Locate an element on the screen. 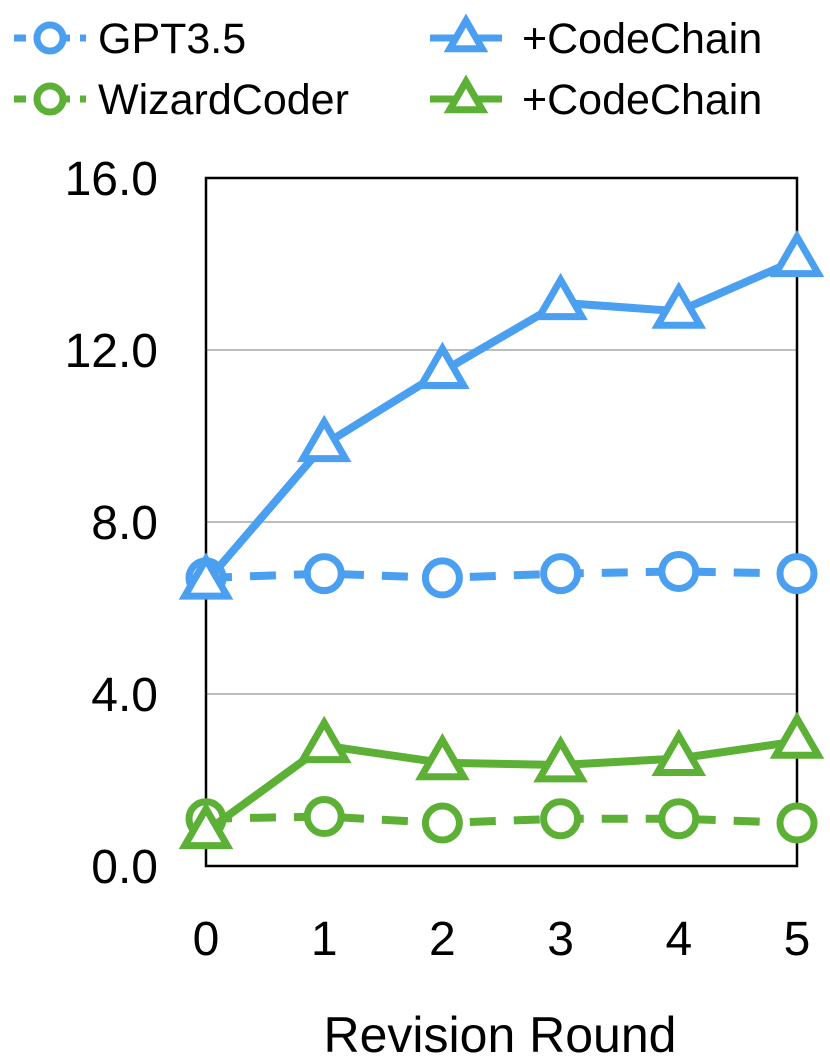 The width and height of the screenshot is (830, 1064). legend-label: GPT3.5 is located at coordinates (172, 39).